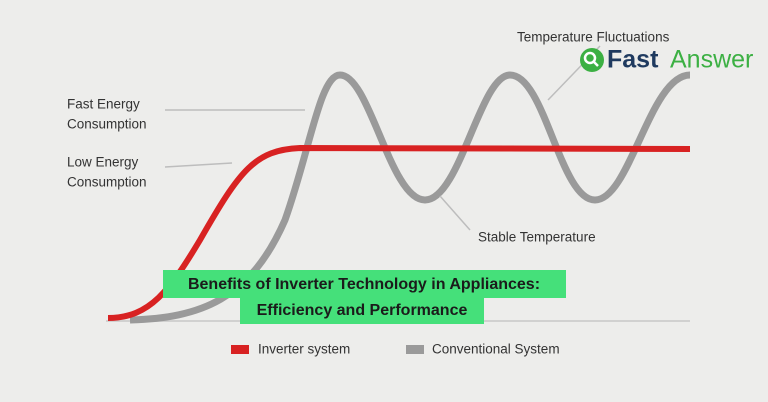  I want to click on logo-text: Fast, so click(633, 60).